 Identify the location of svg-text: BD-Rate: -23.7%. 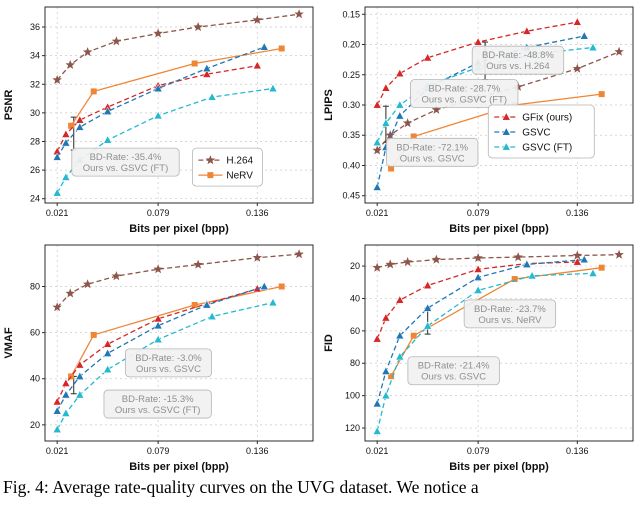
(510, 309).